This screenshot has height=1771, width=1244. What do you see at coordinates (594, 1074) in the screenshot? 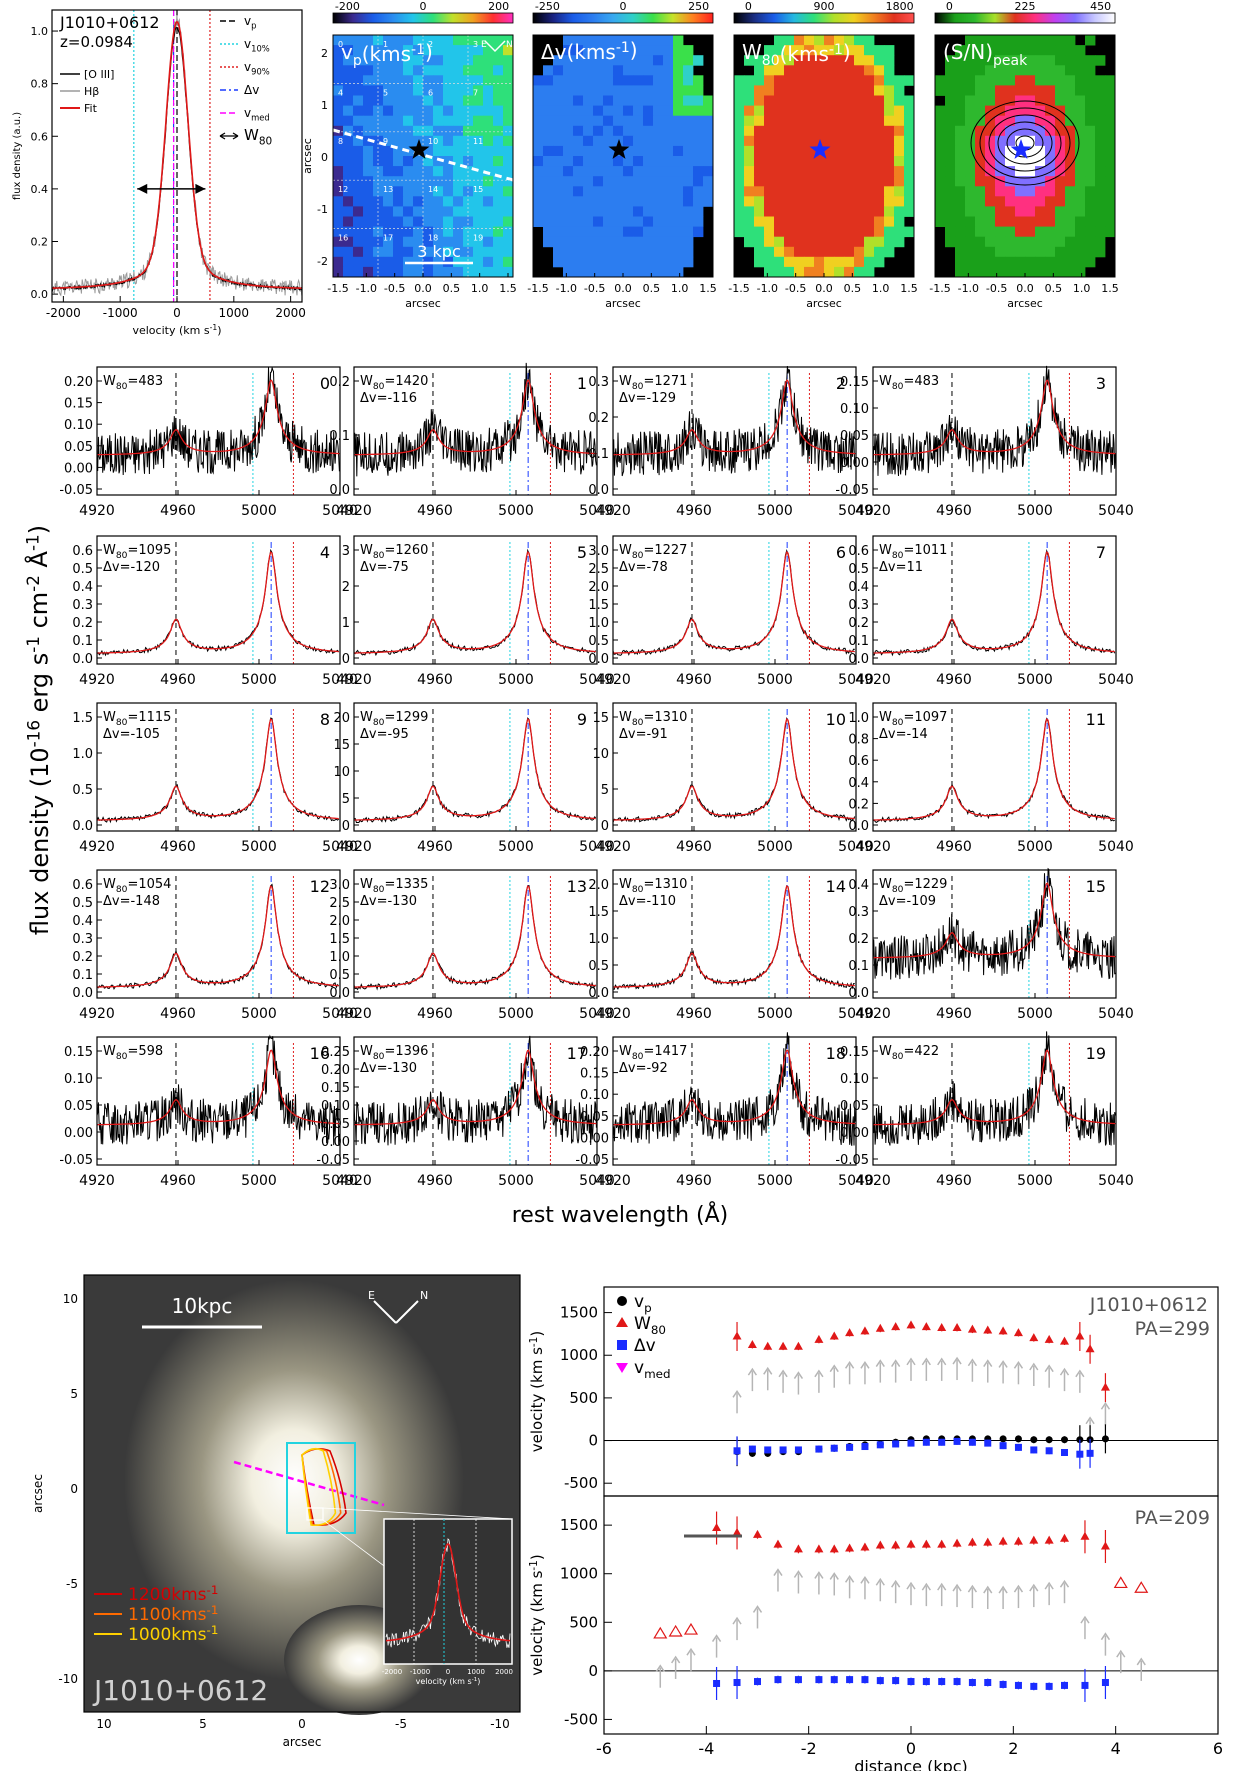
I see `panel-y-tick-label: 0.15` at bounding box center [594, 1074].